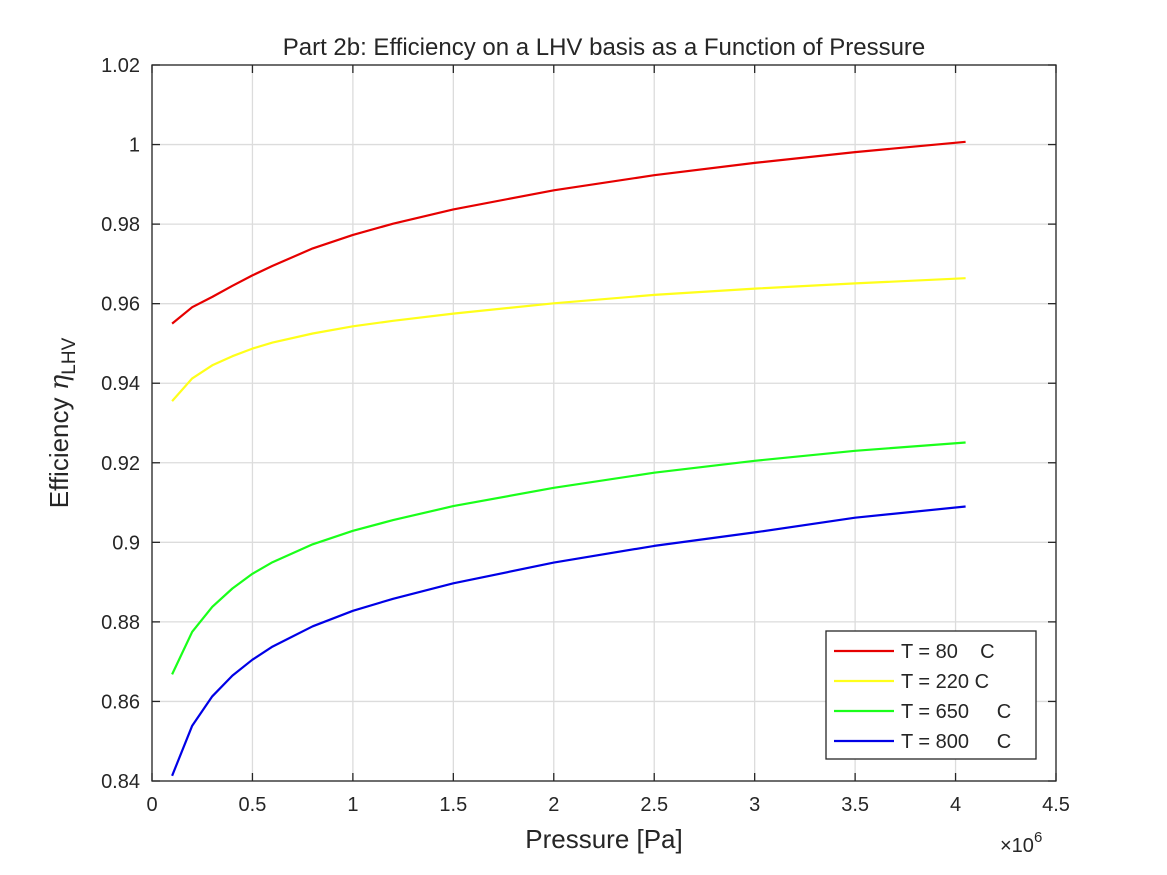 This screenshot has width=1167, height=875. Describe the element at coordinates (69, 355) in the screenshot. I see `y-label-subscript: LHV` at that location.